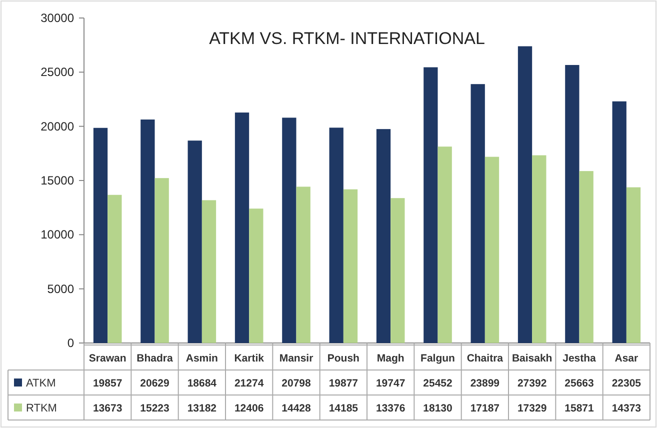  Describe the element at coordinates (57, 126) in the screenshot. I see `y-tick-label: 20000` at that location.